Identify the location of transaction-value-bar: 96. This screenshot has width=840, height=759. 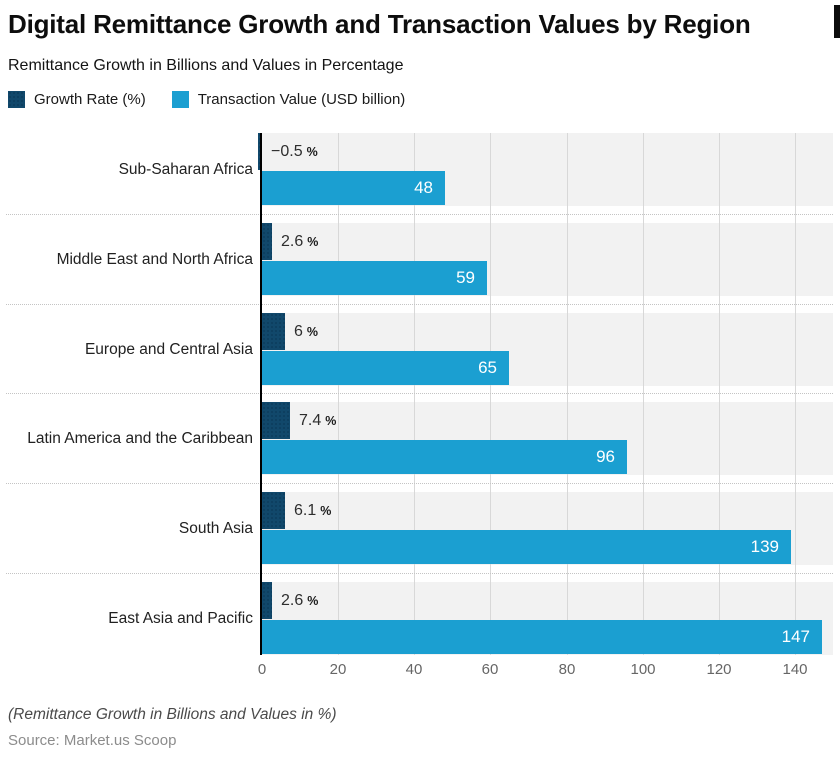
(444, 457).